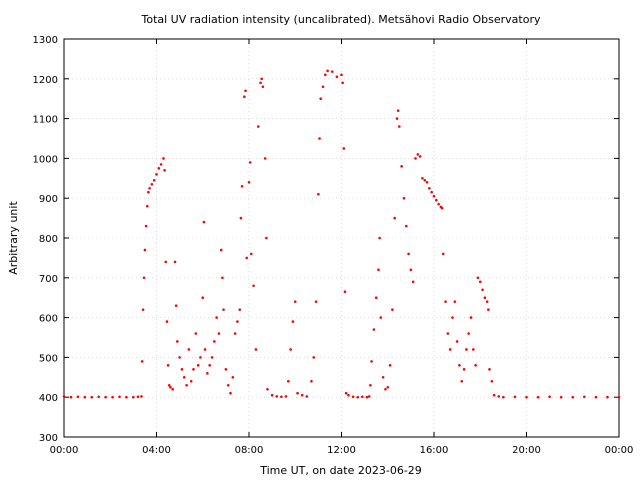  What do you see at coordinates (48, 239) in the screenshot?
I see `y-tick-label: 800` at bounding box center [48, 239].